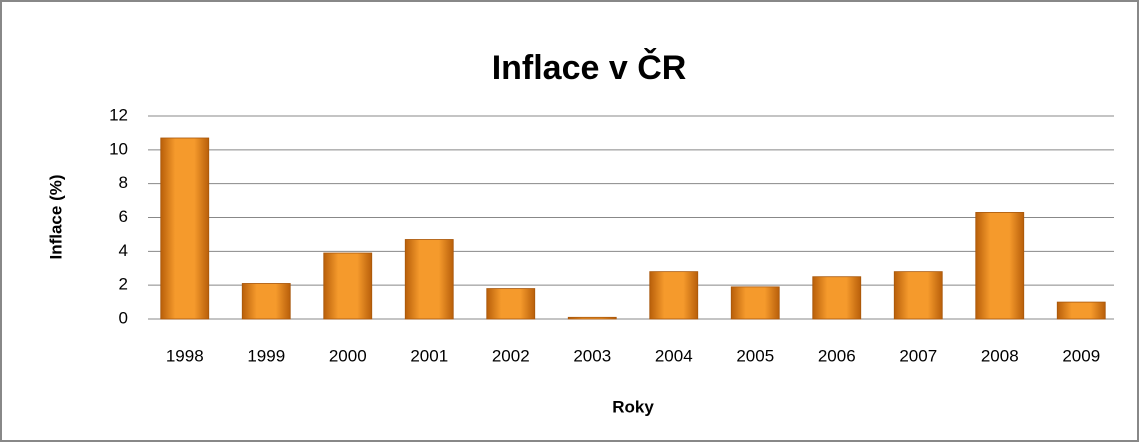  Describe the element at coordinates (511, 355) in the screenshot. I see `x-tick-label: 2002` at that location.